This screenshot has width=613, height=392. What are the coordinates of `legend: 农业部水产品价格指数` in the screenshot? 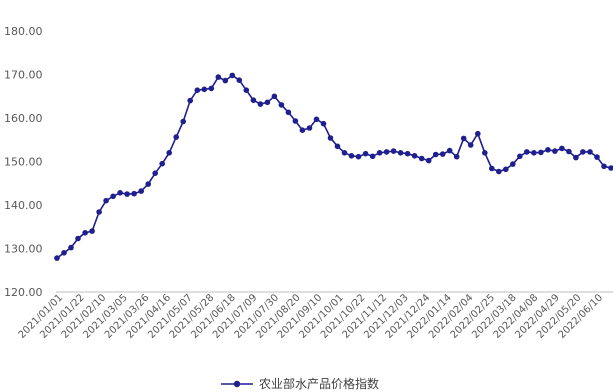 It's located at (300, 383).